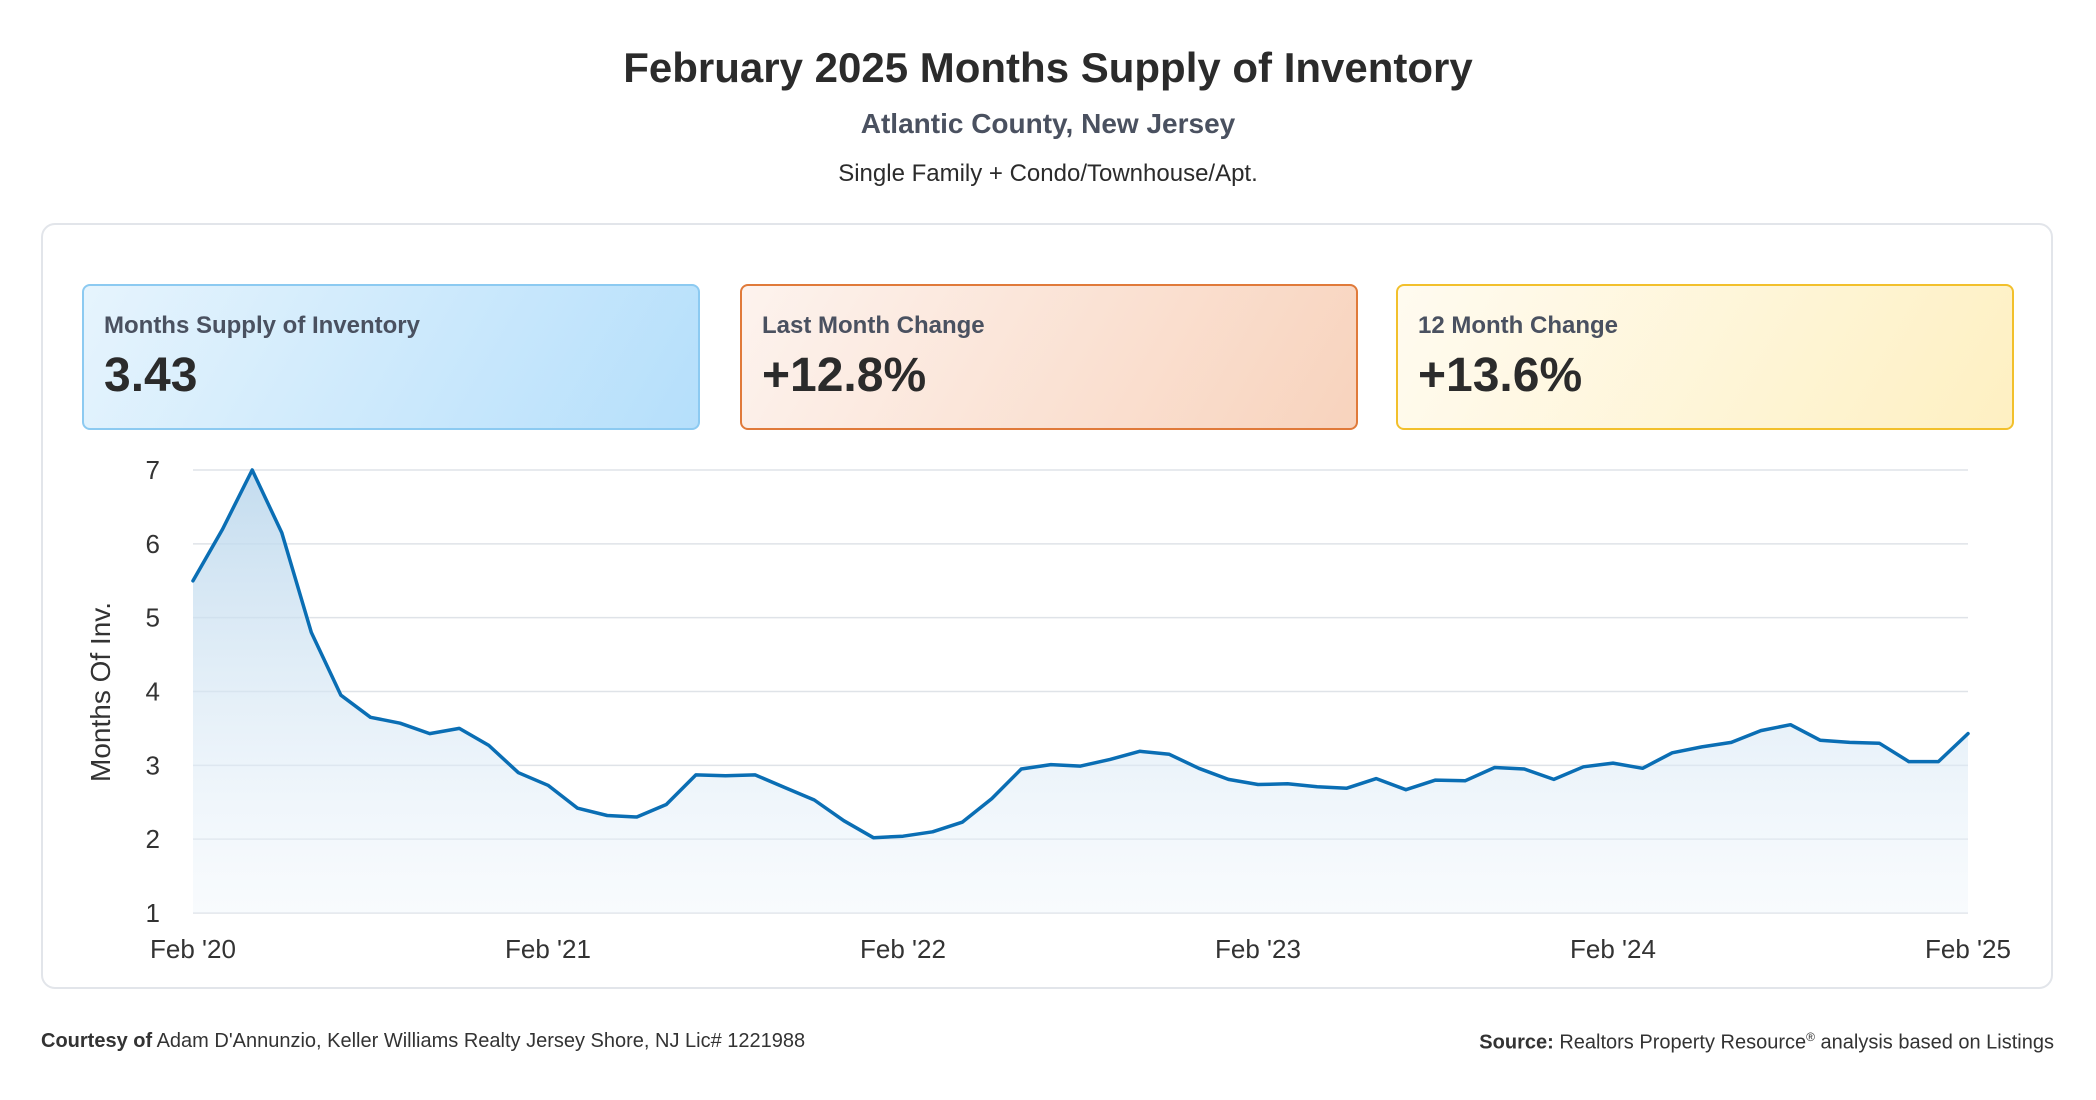 This screenshot has width=2096, height=1100. Describe the element at coordinates (1500, 375) in the screenshot. I see `card-value: +13.6%` at that location.